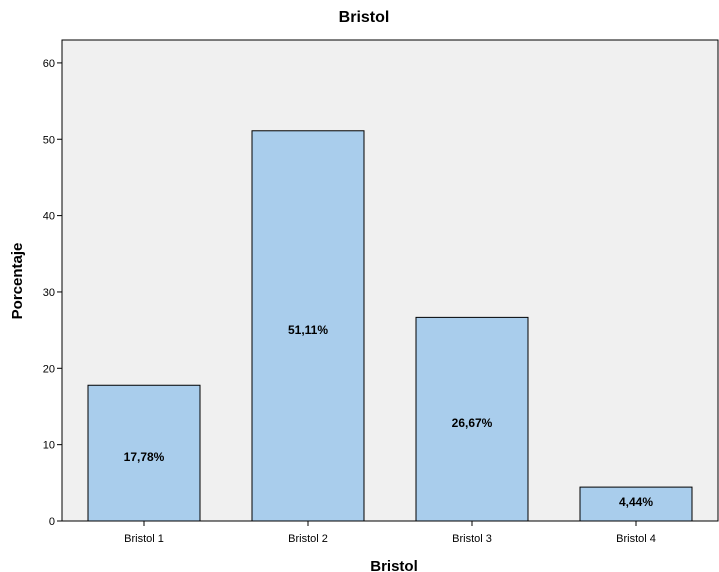 Image resolution: width=719 pixels, height=572 pixels. I want to click on y-tick-label: 0, so click(52, 522).